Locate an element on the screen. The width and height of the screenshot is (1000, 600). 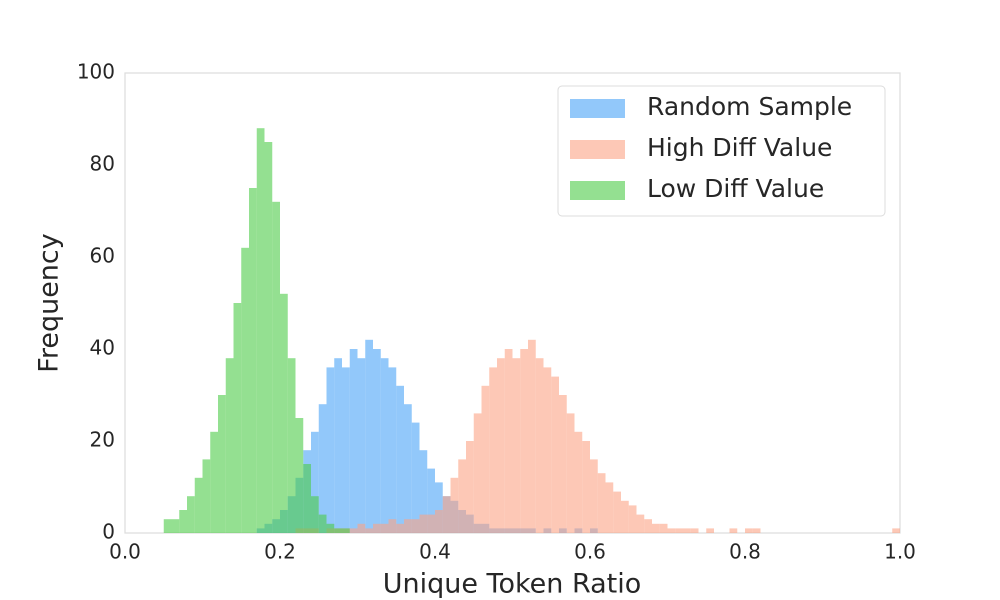
y-tick-label: 80 is located at coordinates (102, 164).